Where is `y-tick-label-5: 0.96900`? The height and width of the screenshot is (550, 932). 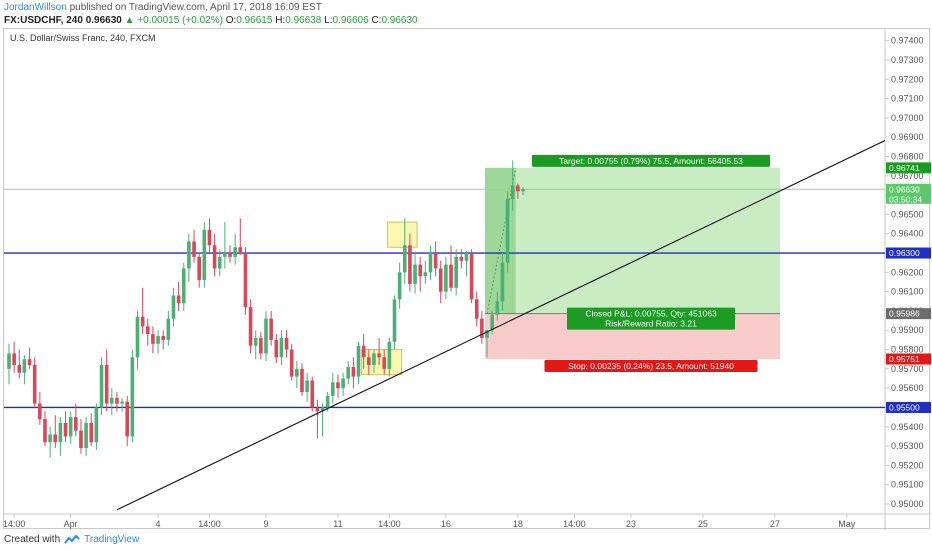 y-tick-label-5: 0.96900 is located at coordinates (907, 137).